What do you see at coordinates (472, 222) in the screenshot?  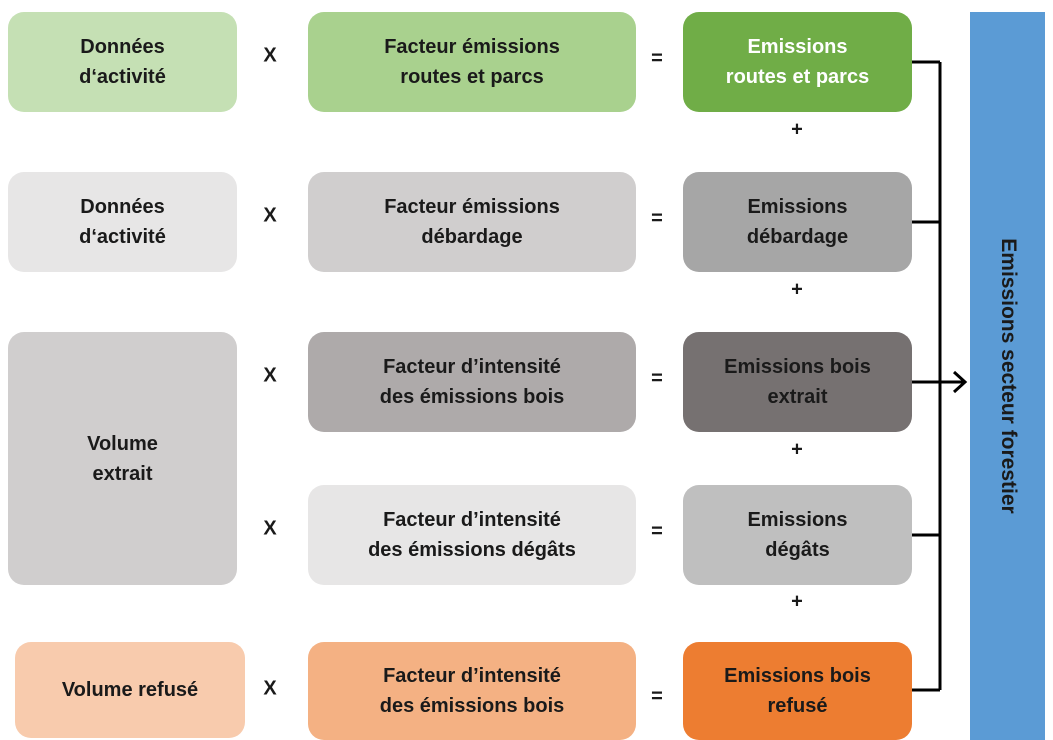 I see `factor-box: Facteur émissions débardage` at bounding box center [472, 222].